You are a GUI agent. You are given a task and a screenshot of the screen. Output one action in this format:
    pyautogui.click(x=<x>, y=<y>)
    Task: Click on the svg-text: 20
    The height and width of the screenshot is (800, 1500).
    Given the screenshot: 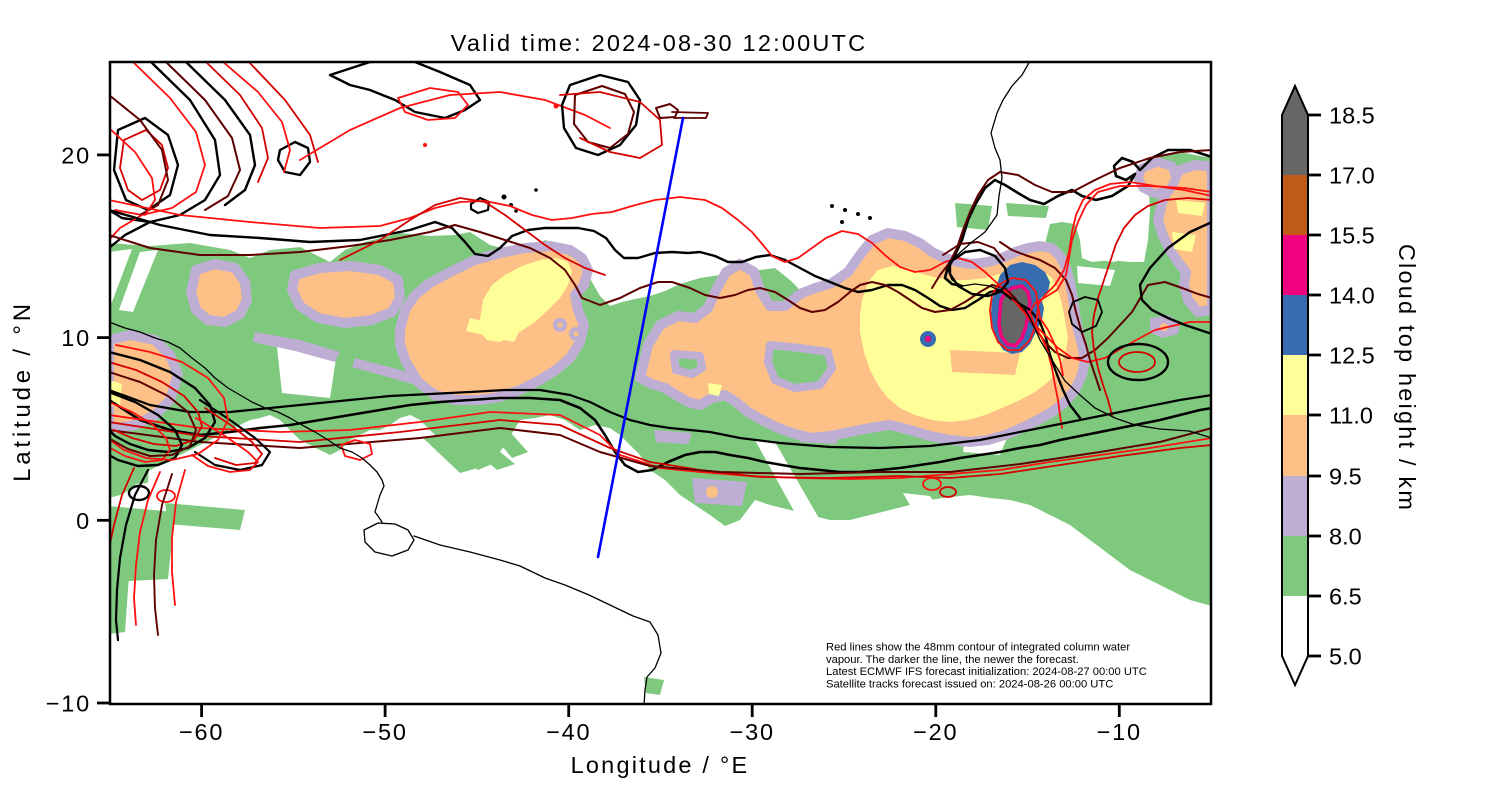 What is the action you would take?
    pyautogui.click(x=76, y=155)
    